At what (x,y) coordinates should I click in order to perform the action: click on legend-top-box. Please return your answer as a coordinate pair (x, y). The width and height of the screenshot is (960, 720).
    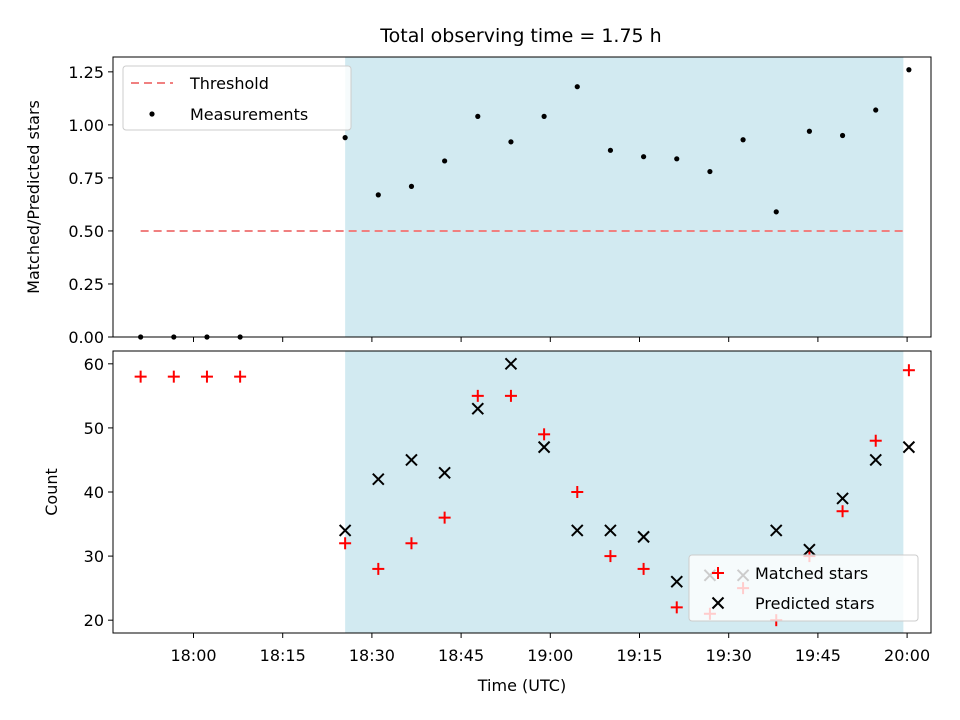
    Looking at the image, I should click on (237, 98).